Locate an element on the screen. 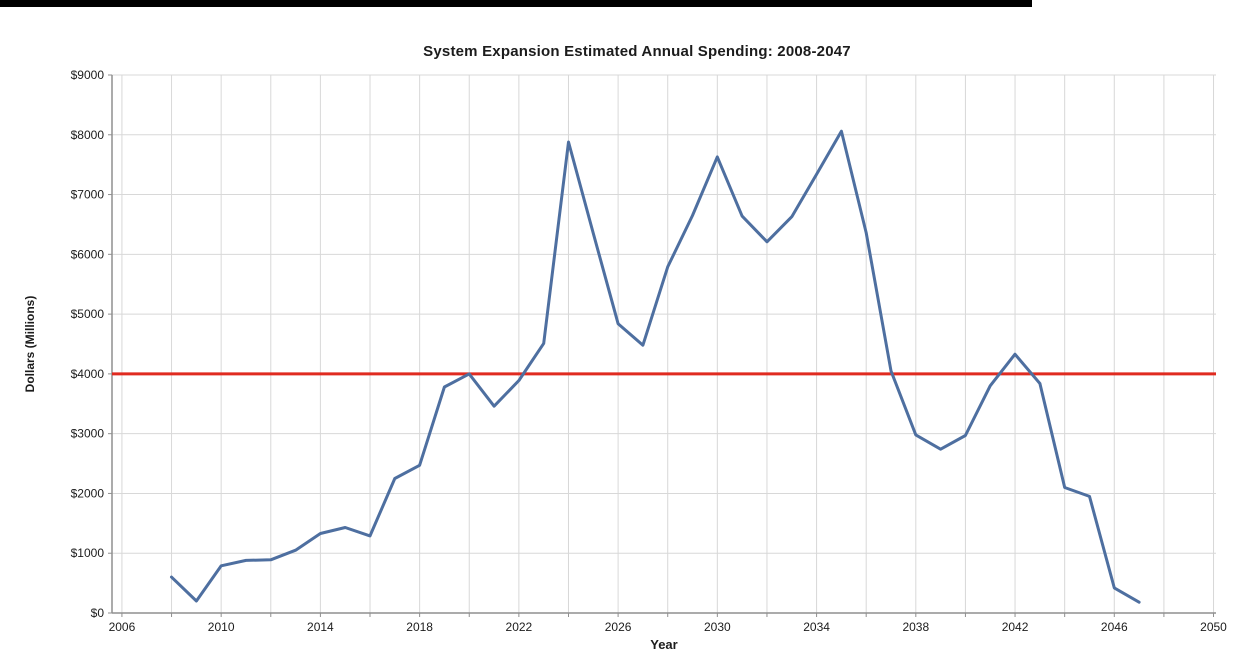  x-tick-label: 2010 is located at coordinates (221, 627).